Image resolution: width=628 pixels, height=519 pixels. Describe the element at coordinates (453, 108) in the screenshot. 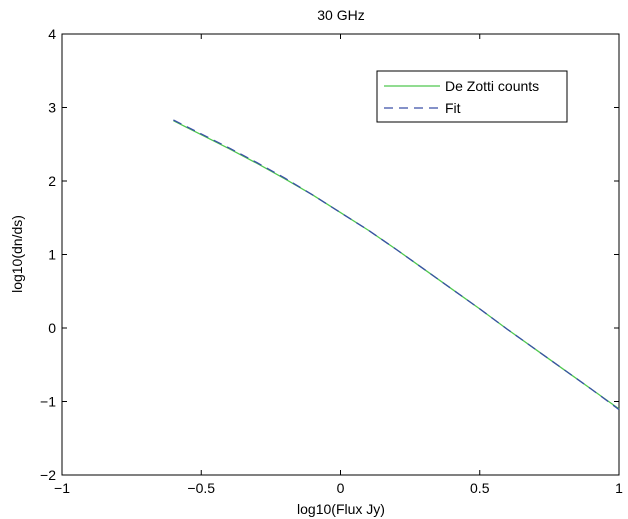

I see `legend-label-fit: Fit` at that location.